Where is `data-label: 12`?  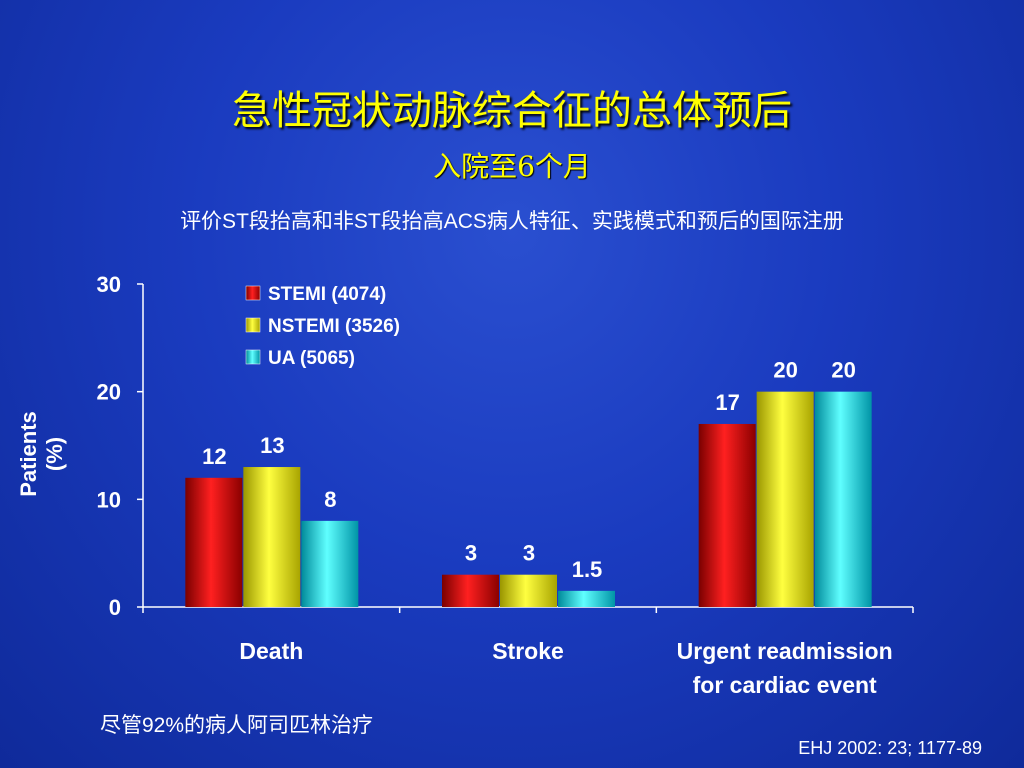
data-label: 12 is located at coordinates (214, 456).